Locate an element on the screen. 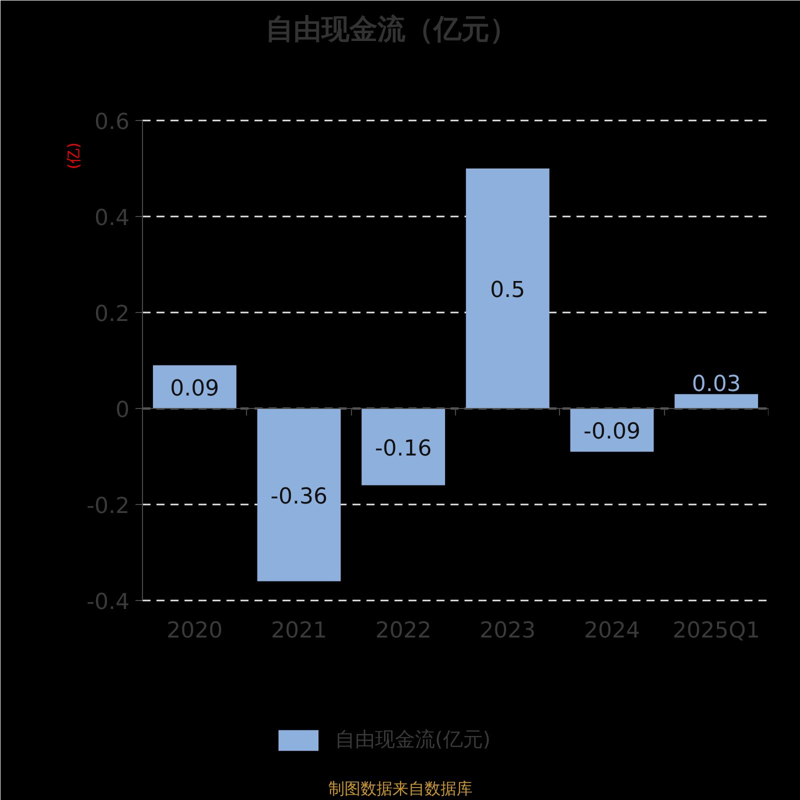 Image resolution: width=800 pixels, height=800 pixels. x-tick-label: 2020 is located at coordinates (194, 631).